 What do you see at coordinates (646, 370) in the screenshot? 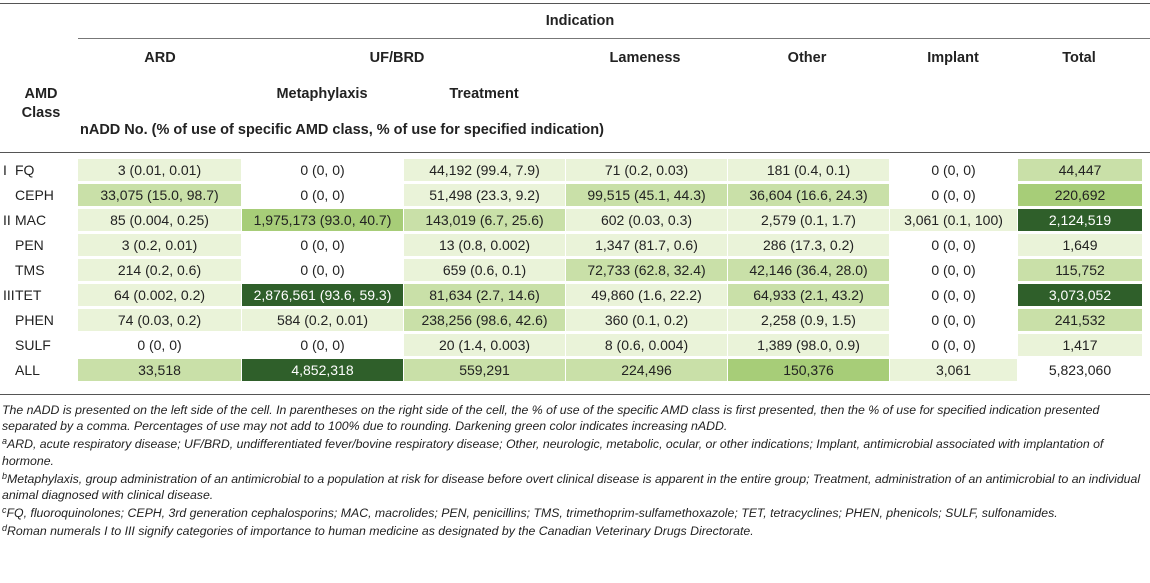
I see `cell-lameness: 224,496` at bounding box center [646, 370].